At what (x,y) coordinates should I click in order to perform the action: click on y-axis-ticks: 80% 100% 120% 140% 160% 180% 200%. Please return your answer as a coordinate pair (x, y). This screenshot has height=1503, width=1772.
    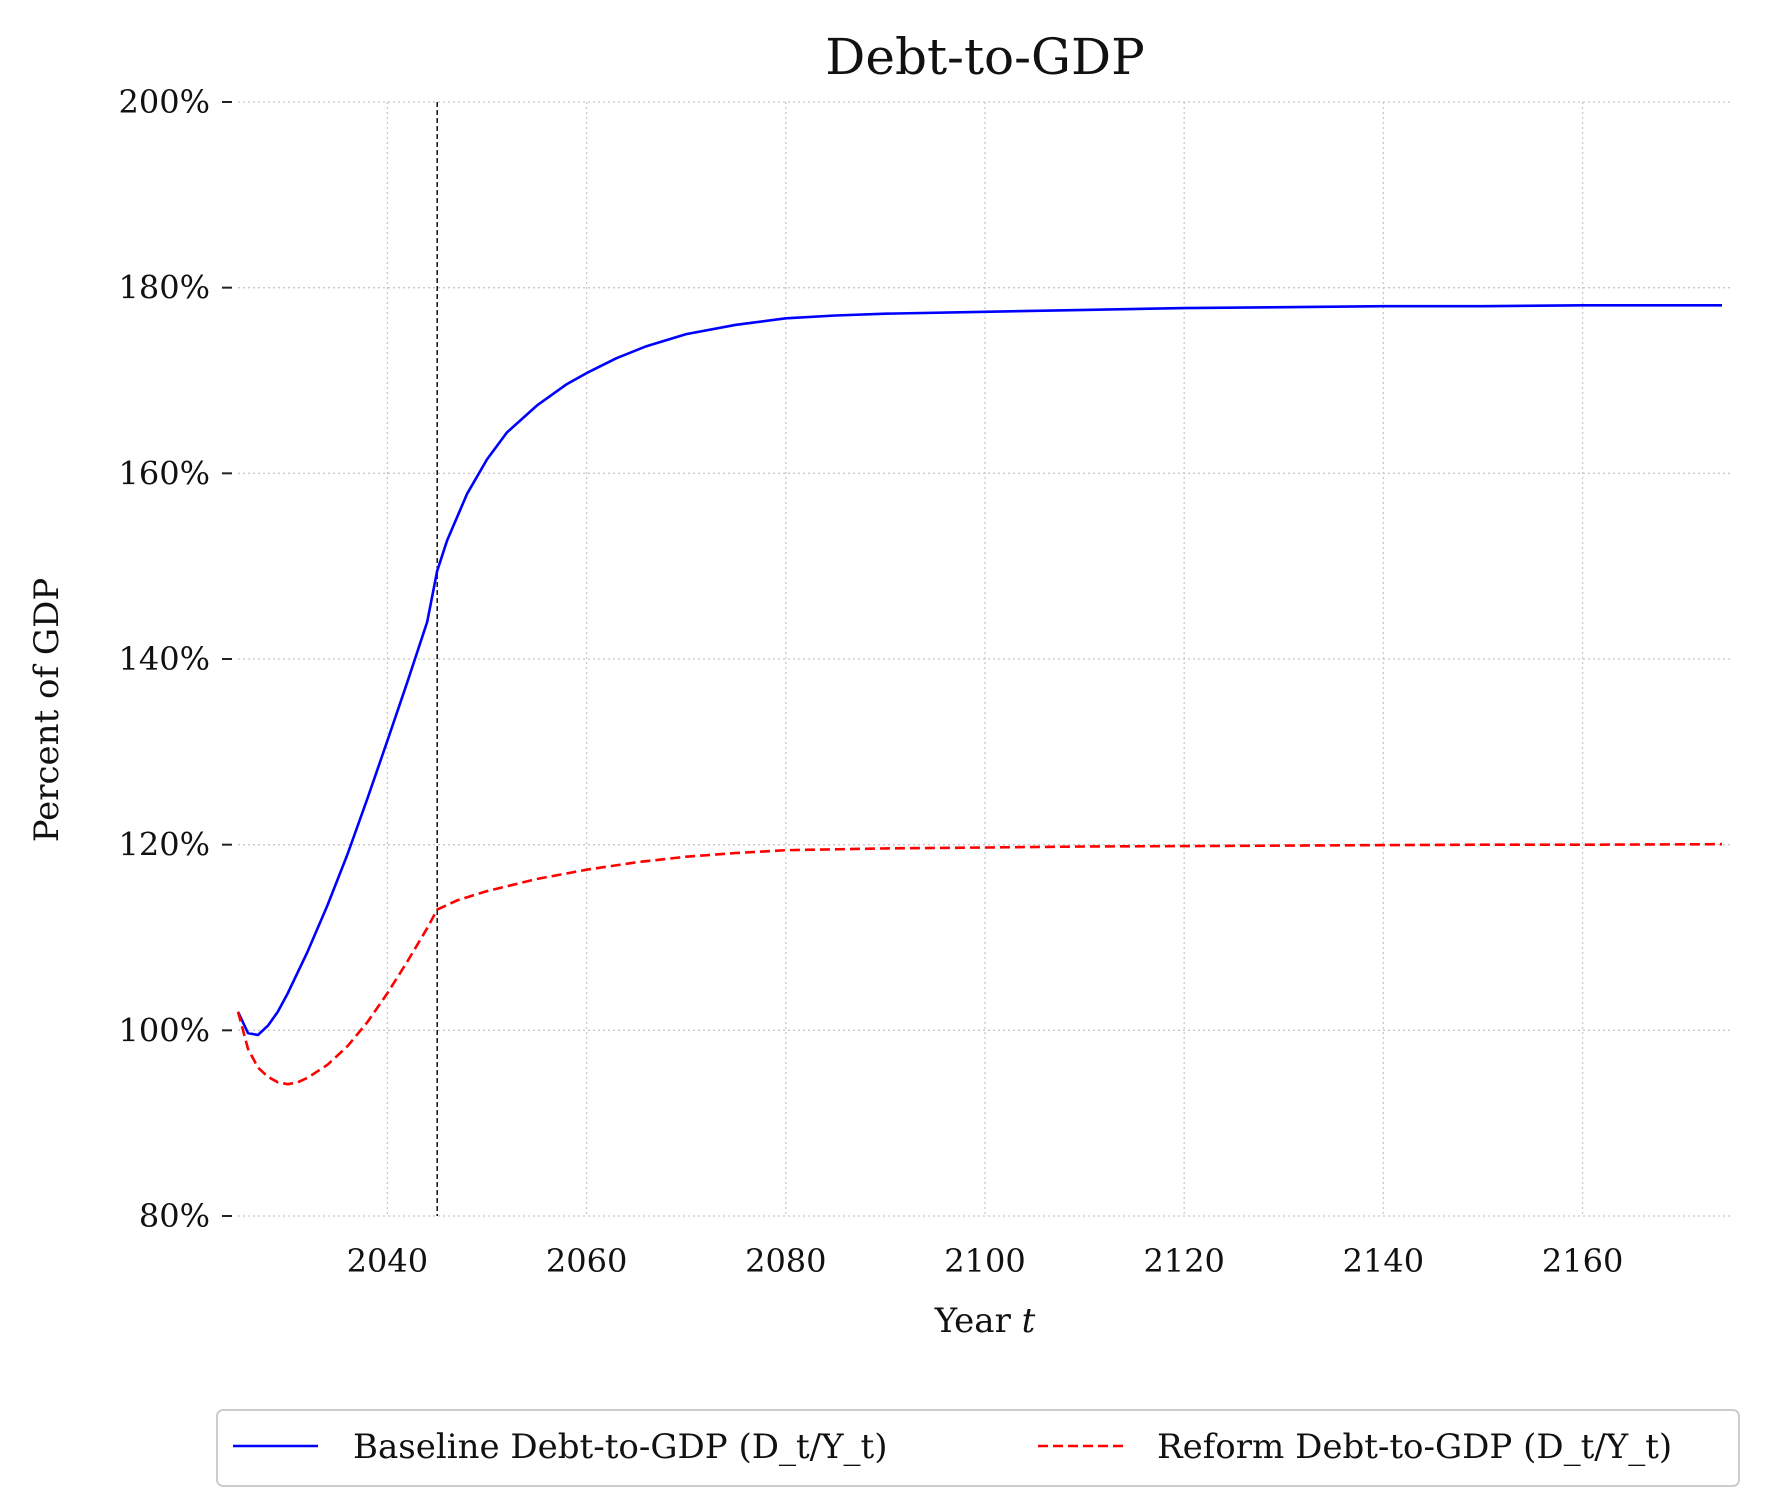
    Looking at the image, I should click on (175, 659).